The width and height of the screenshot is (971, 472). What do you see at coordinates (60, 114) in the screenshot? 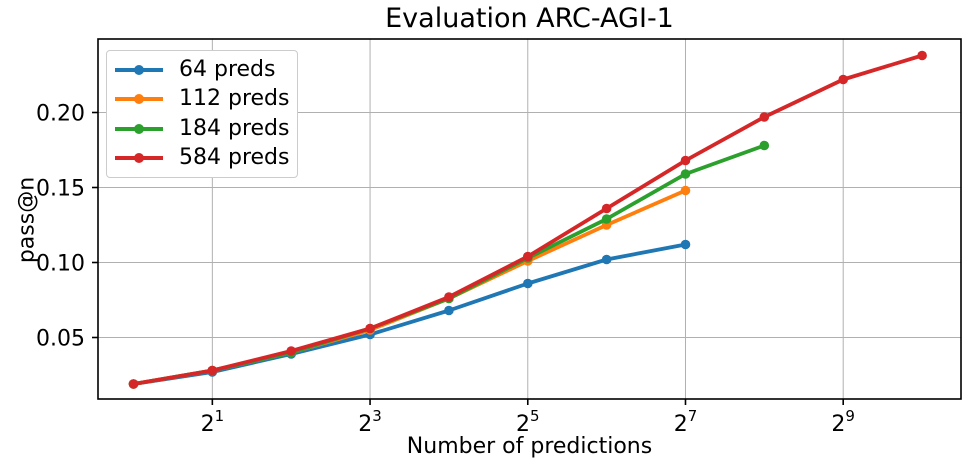
I see `y-tick-label: 0.20` at bounding box center [60, 114].